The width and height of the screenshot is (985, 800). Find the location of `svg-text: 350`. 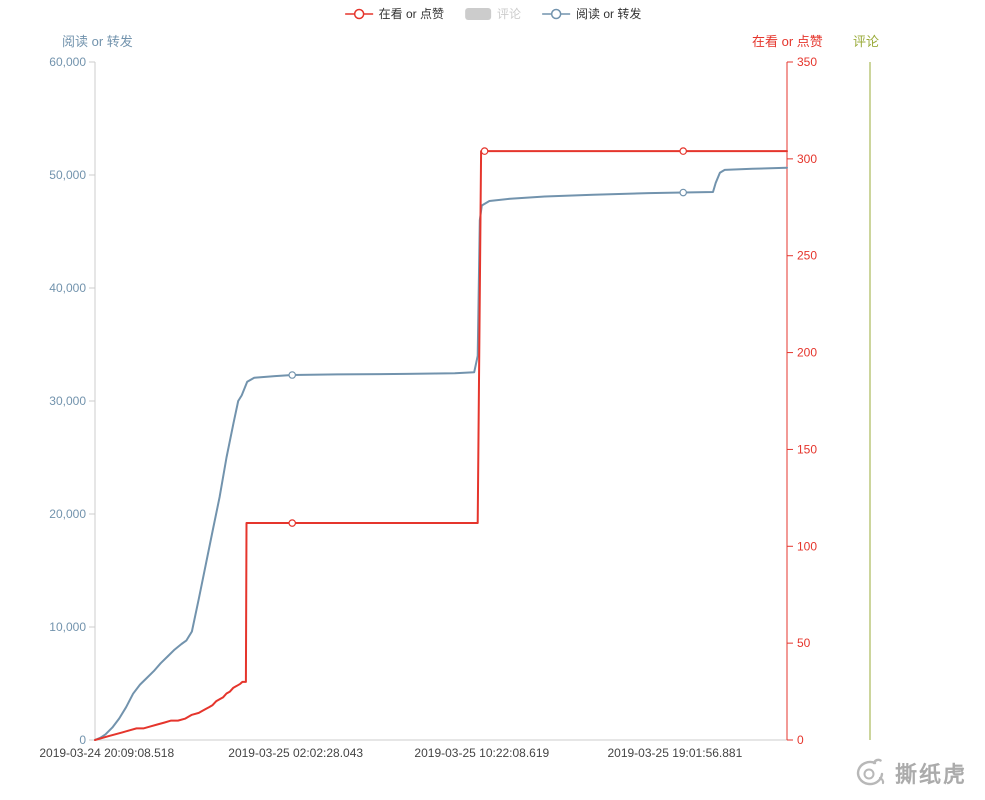

svg-text: 350 is located at coordinates (807, 62).